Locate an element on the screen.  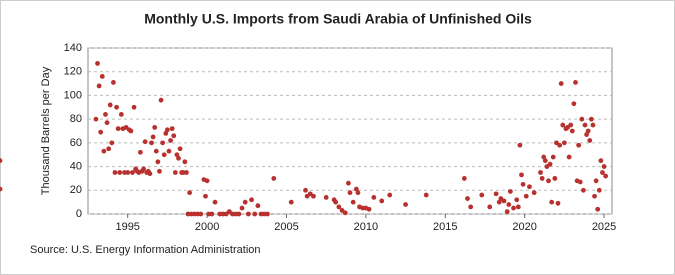
y-tick-label: 60 is located at coordinates (76, 143).